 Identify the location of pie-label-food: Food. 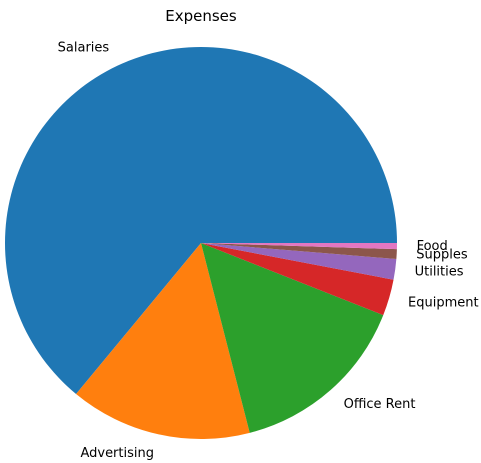
(432, 246).